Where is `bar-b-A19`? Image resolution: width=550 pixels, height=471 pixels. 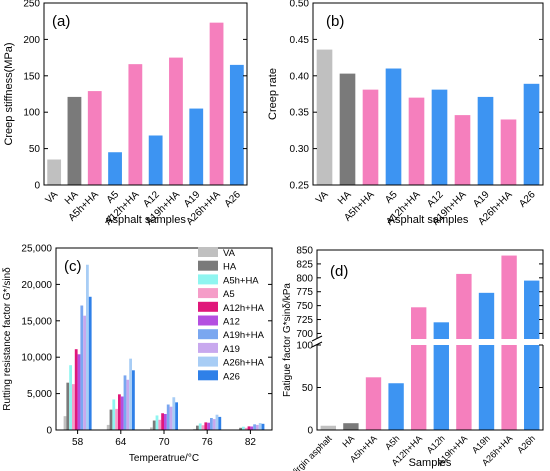
bar-b-A19 is located at coordinates (485, 140).